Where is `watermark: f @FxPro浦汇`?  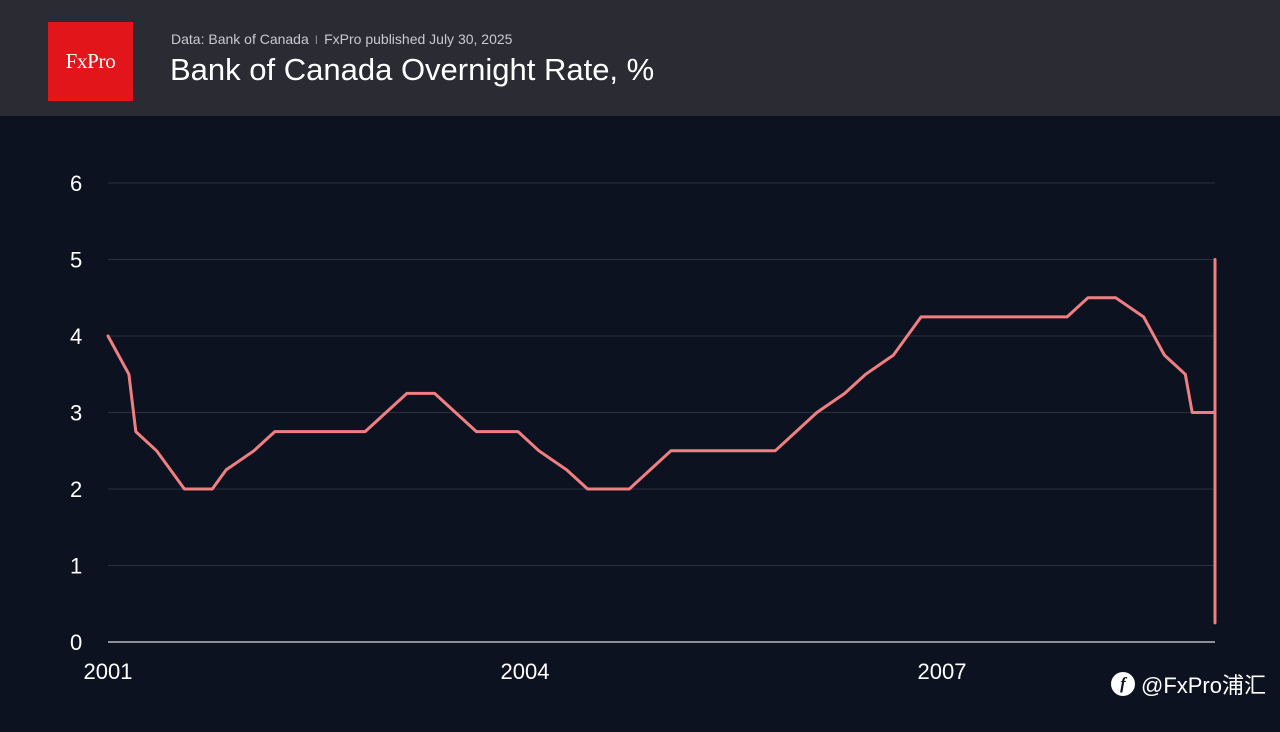
watermark: f @FxPro浦汇 is located at coordinates (1188, 684).